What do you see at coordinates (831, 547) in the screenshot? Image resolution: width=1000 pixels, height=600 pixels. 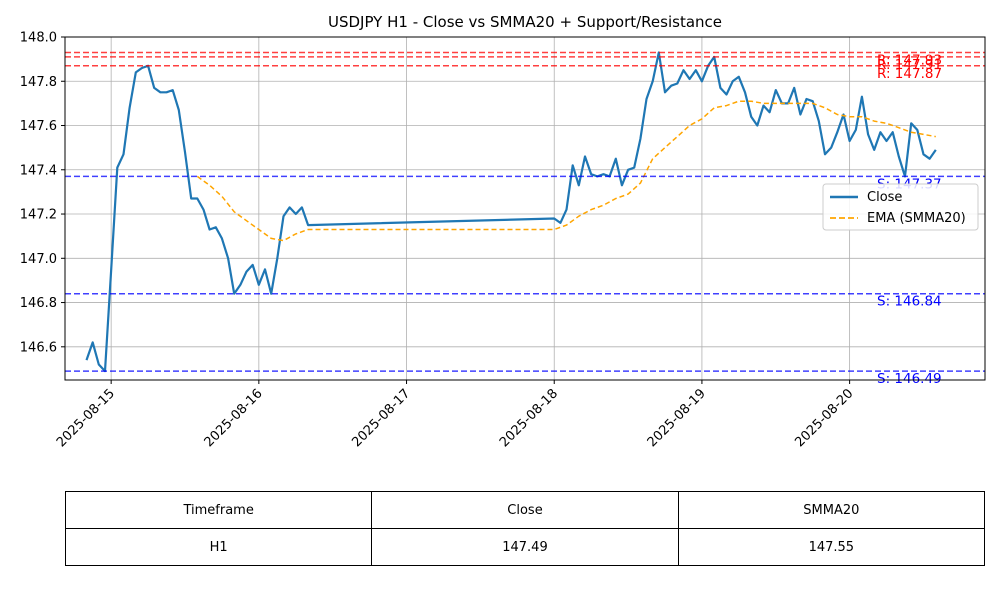 I see `cell-smma20: 147.55` at bounding box center [831, 547].